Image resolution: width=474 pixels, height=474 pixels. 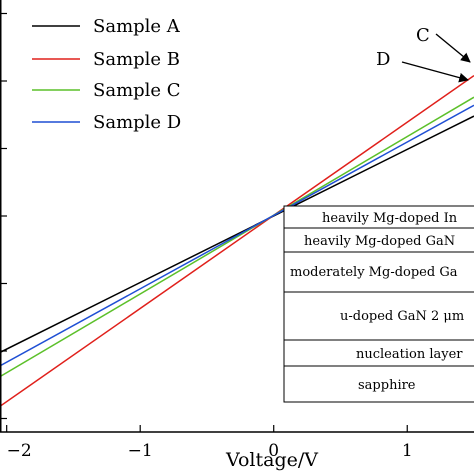 I want to click on x-tick-label: −1, so click(x=140, y=451).